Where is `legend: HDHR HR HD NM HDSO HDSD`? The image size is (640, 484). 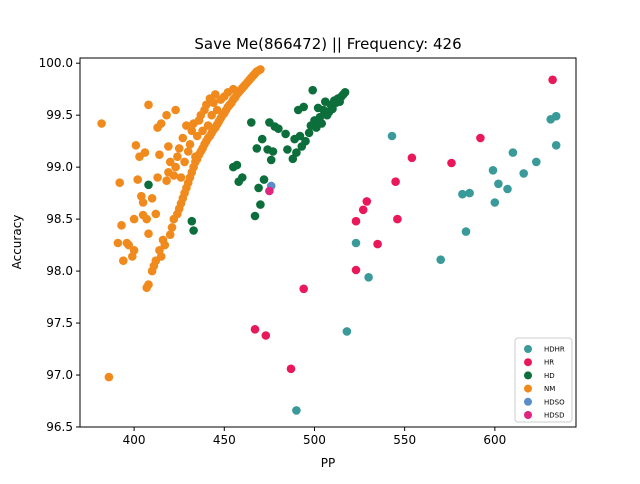
legend: HDHR HR HD NM HDSO HDSD is located at coordinates (543, 380).